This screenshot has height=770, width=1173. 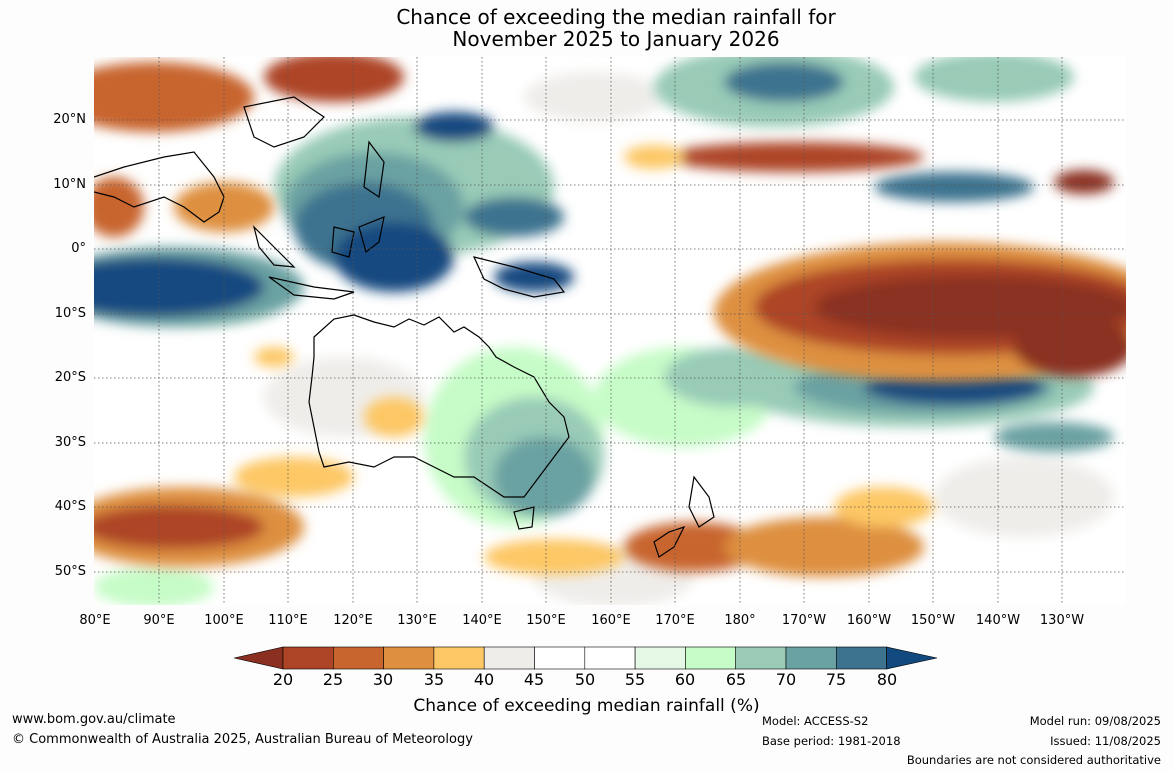 I want to click on lon-label-90e: 90°E, so click(x=159, y=620).